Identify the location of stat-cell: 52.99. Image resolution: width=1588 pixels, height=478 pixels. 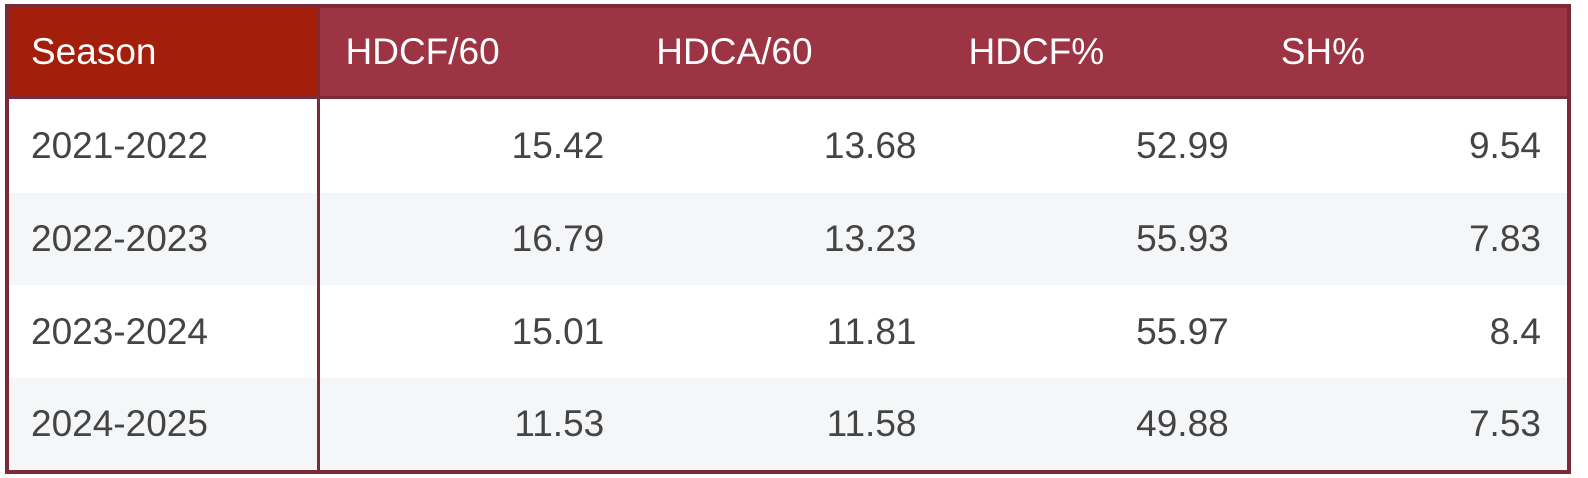
(1098, 145).